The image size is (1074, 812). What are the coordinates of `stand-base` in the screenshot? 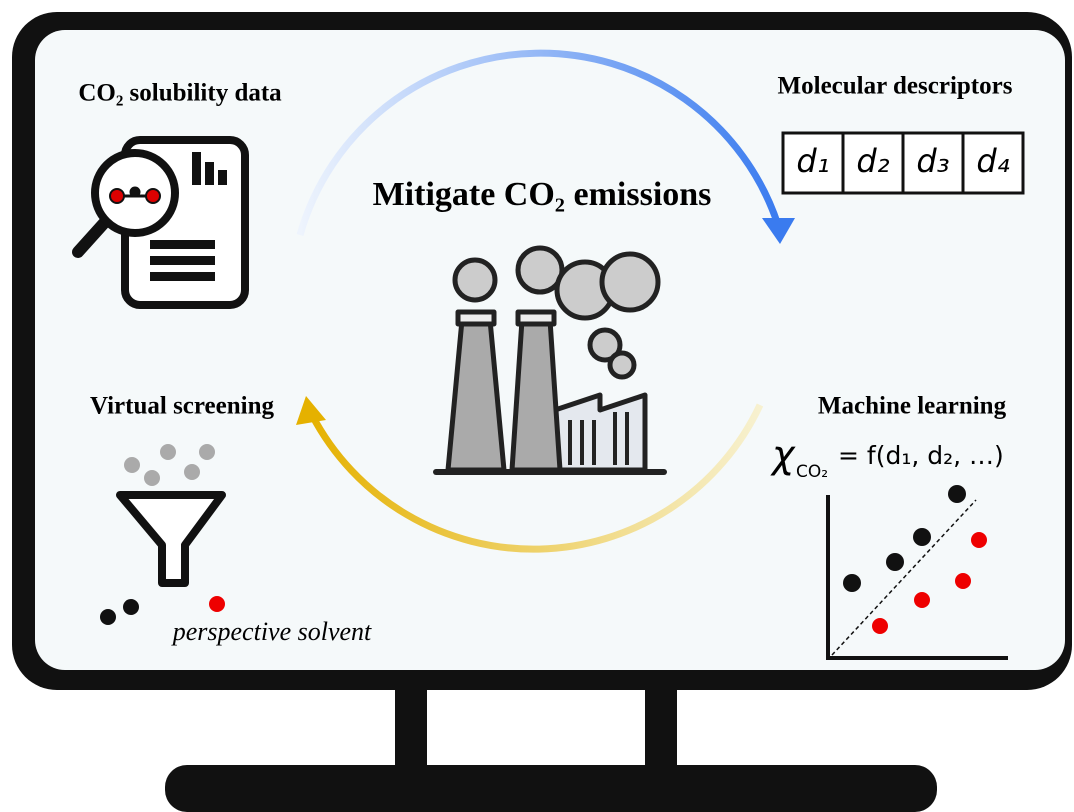 It's located at (551, 788).